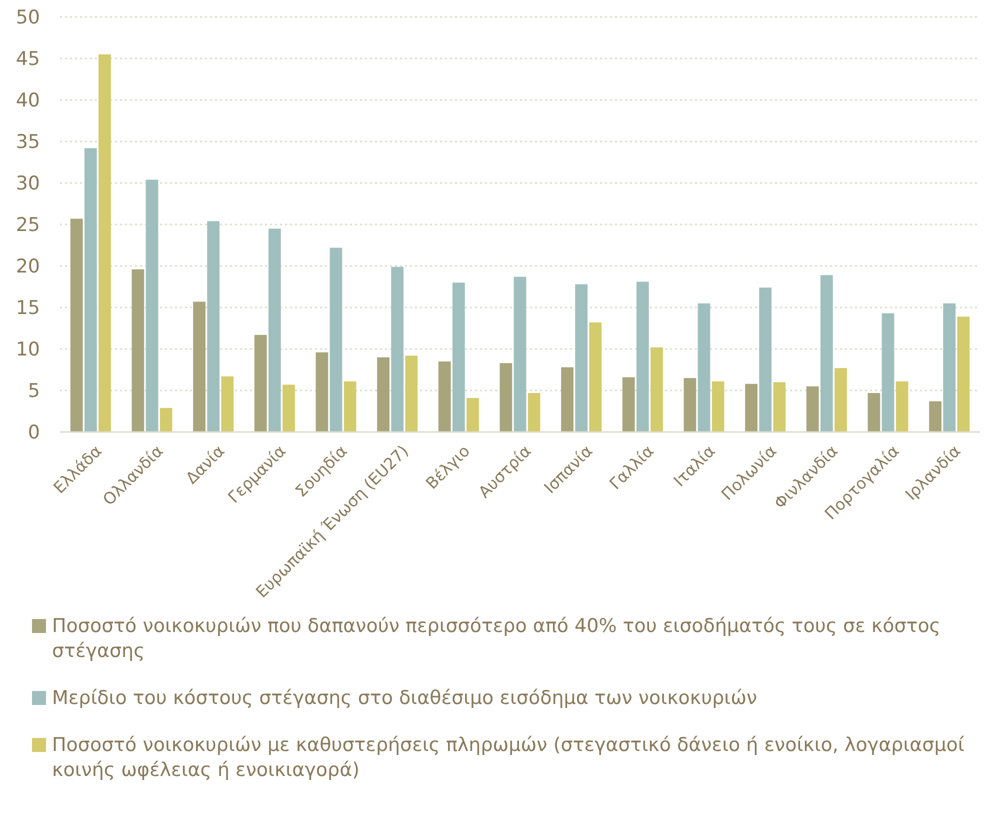  What do you see at coordinates (34, 433) in the screenshot?
I see `y-tick-label: 0` at bounding box center [34, 433].